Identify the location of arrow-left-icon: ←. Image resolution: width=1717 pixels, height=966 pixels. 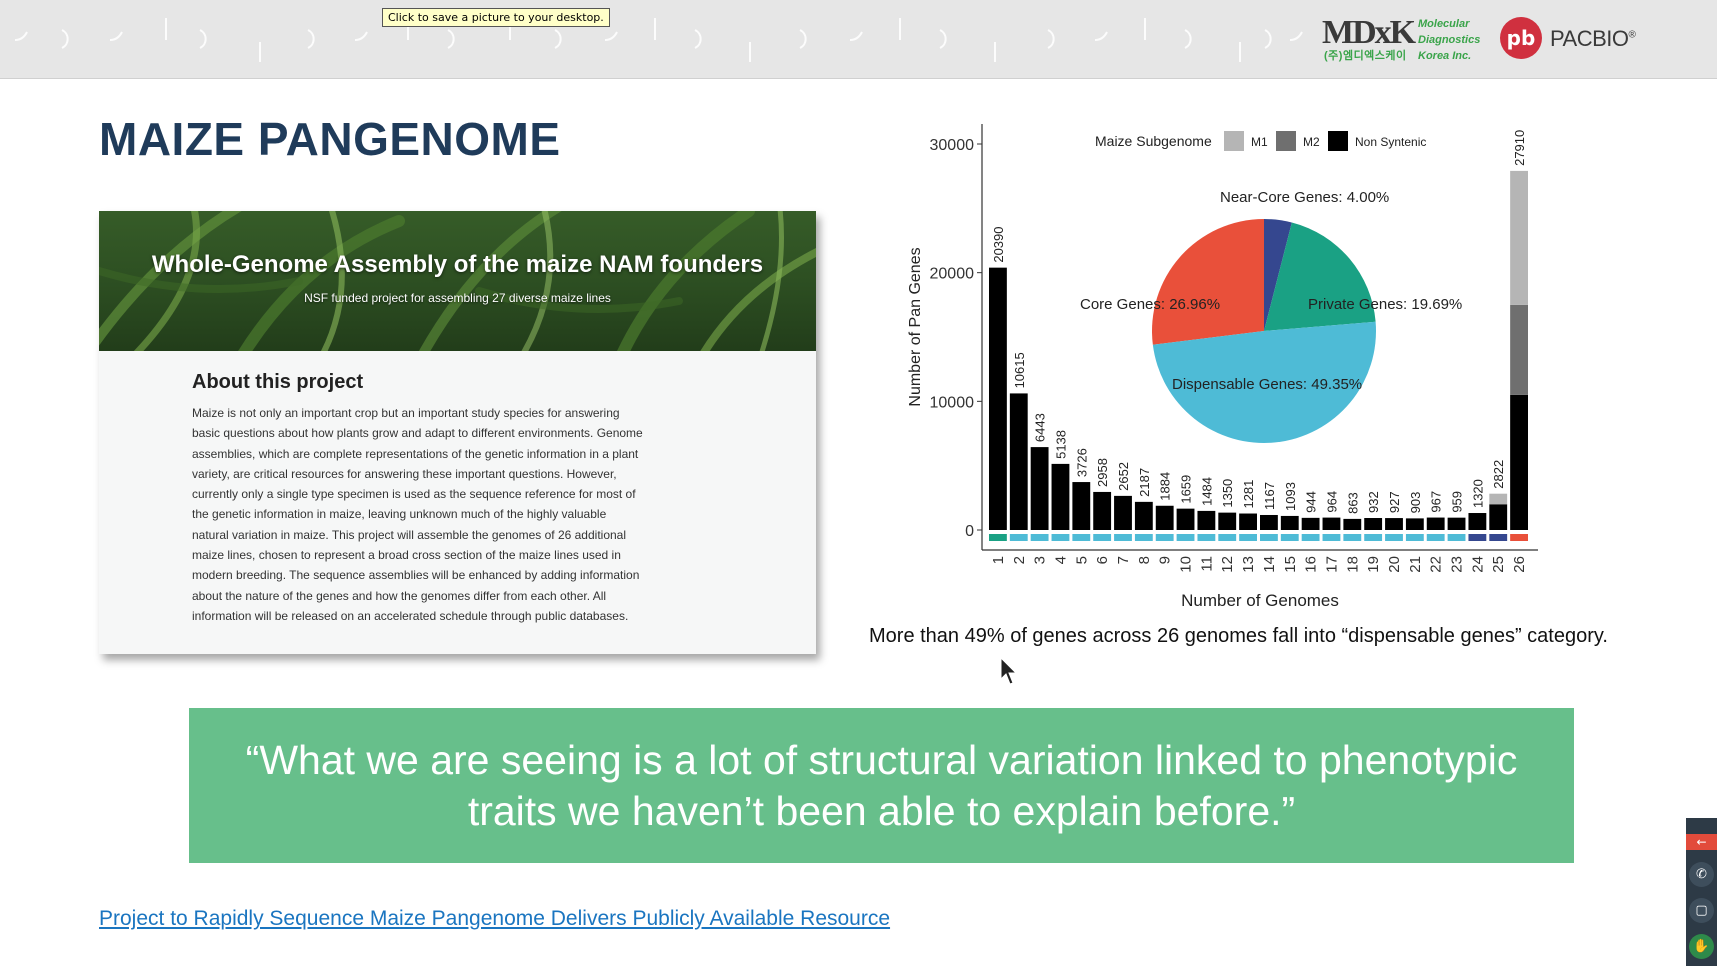
(1701, 842).